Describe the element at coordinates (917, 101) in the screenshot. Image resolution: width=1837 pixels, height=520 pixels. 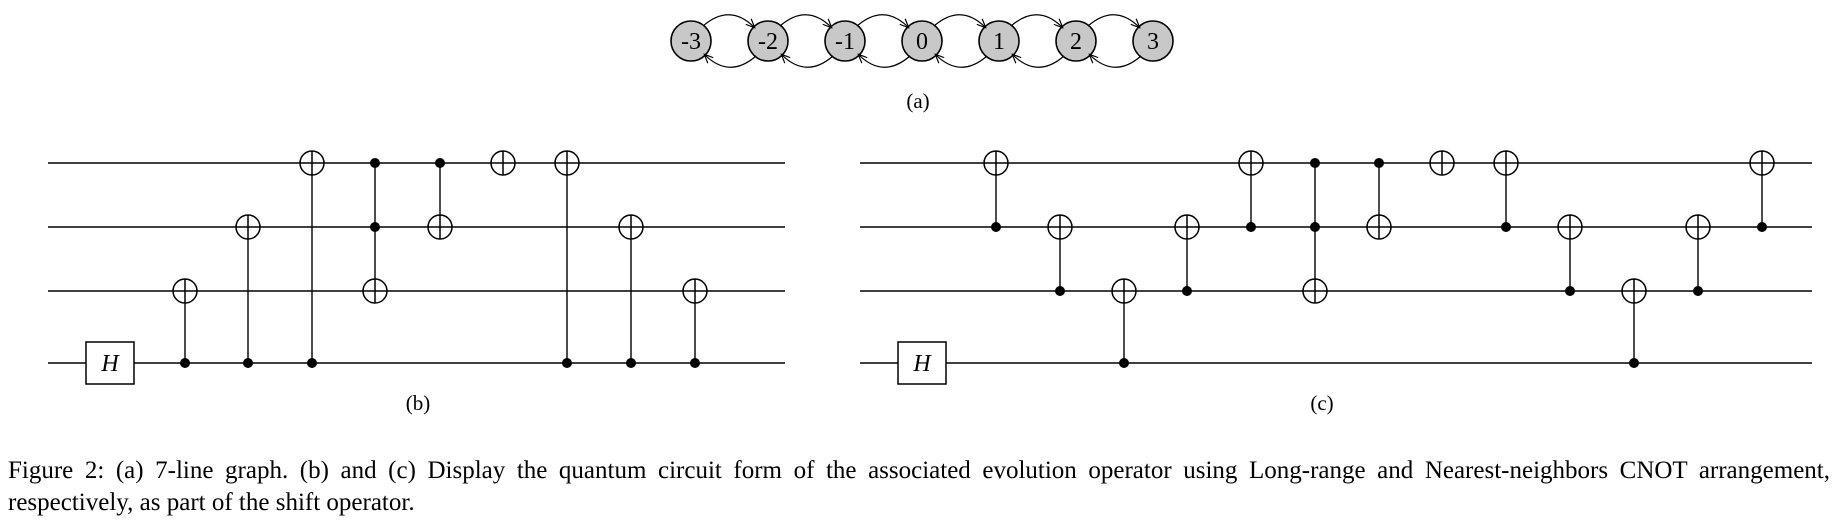
I see `sublabel-a: (a)` at that location.